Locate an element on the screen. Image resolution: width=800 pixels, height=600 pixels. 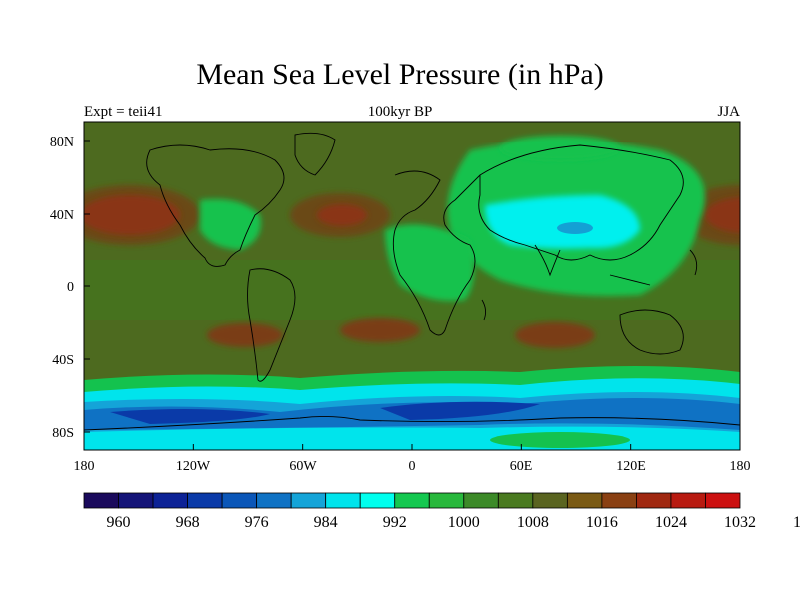
pacific-high-core is located at coordinates (132, 215).